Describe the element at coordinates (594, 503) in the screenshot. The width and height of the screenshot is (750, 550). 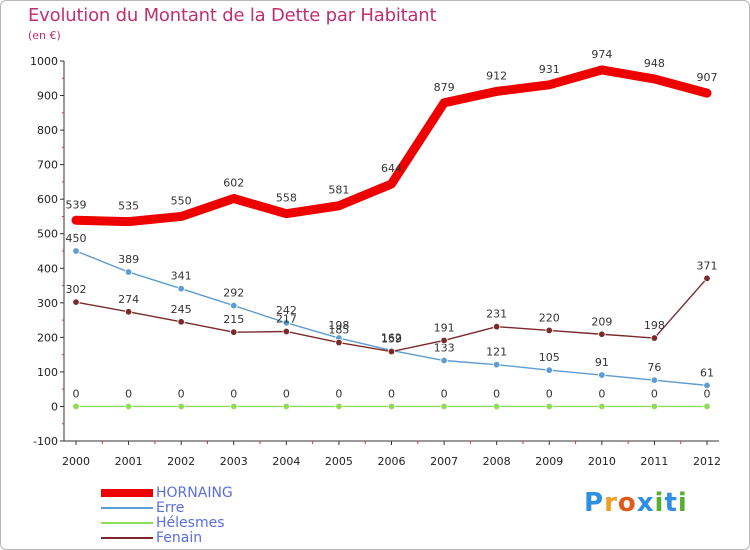
I see `logo-letter: P` at that location.